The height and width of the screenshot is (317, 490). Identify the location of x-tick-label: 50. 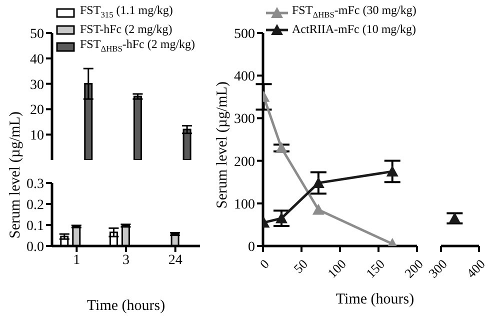
(300, 266).